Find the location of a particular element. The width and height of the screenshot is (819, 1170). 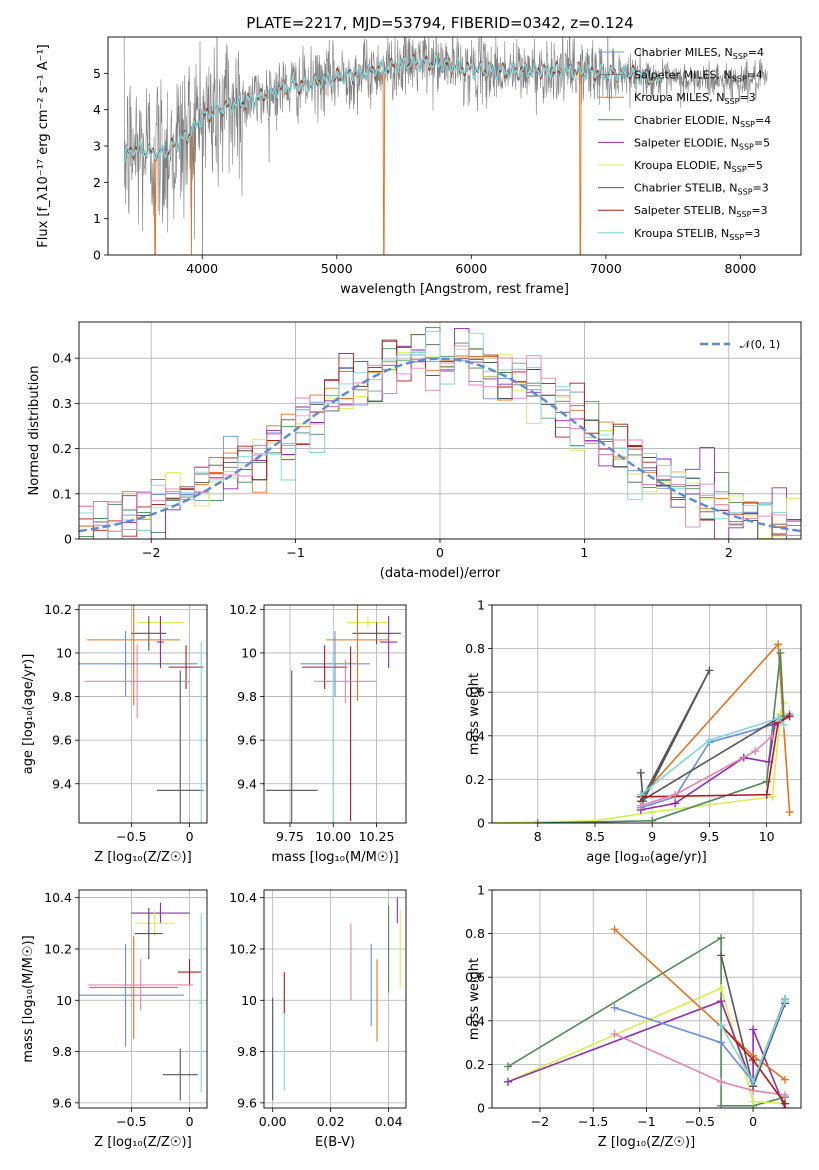

x-tick-label: 9.5 is located at coordinates (709, 836).